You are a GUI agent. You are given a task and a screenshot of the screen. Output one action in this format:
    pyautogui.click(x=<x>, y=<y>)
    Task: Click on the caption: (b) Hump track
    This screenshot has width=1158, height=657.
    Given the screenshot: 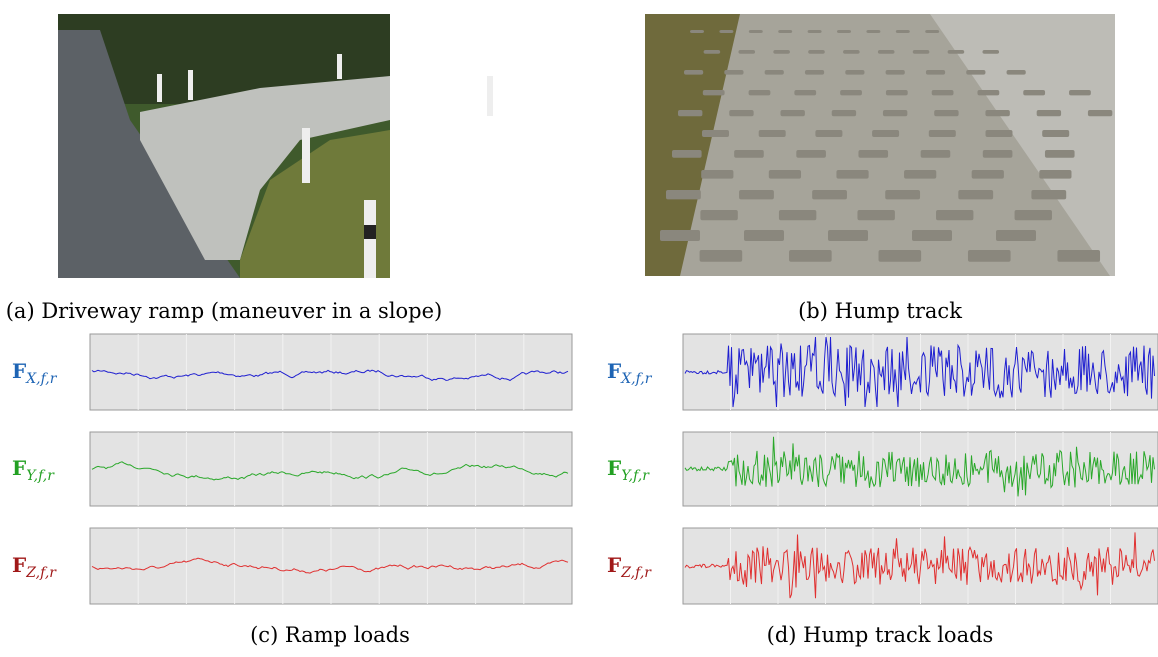 What is the action you would take?
    pyautogui.click(x=880, y=311)
    